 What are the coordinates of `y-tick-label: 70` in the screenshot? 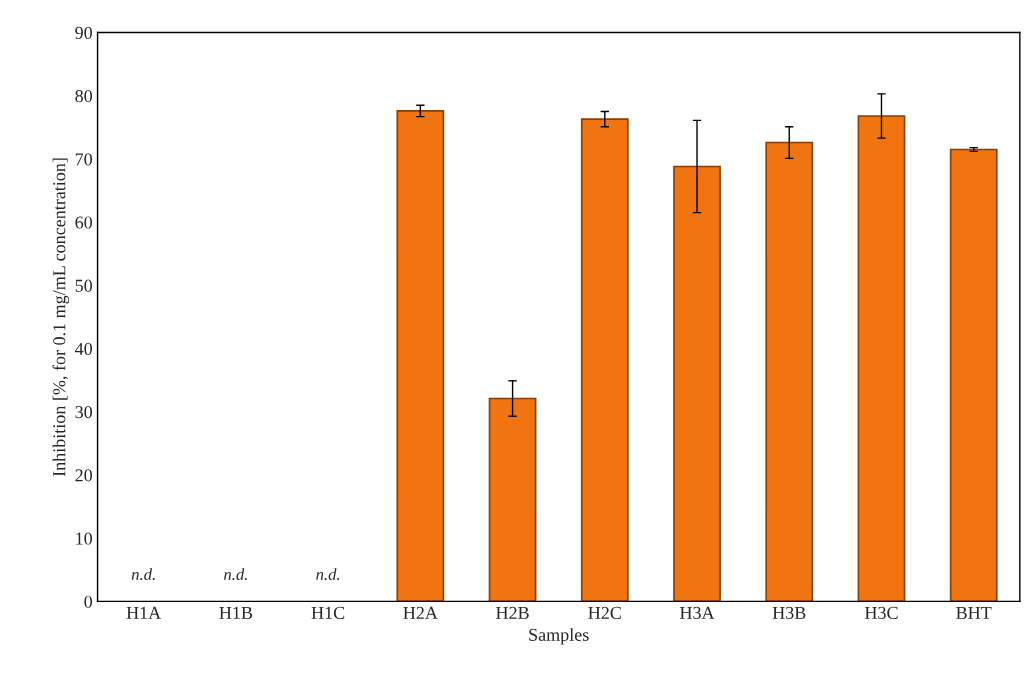 It's located at (84, 159).